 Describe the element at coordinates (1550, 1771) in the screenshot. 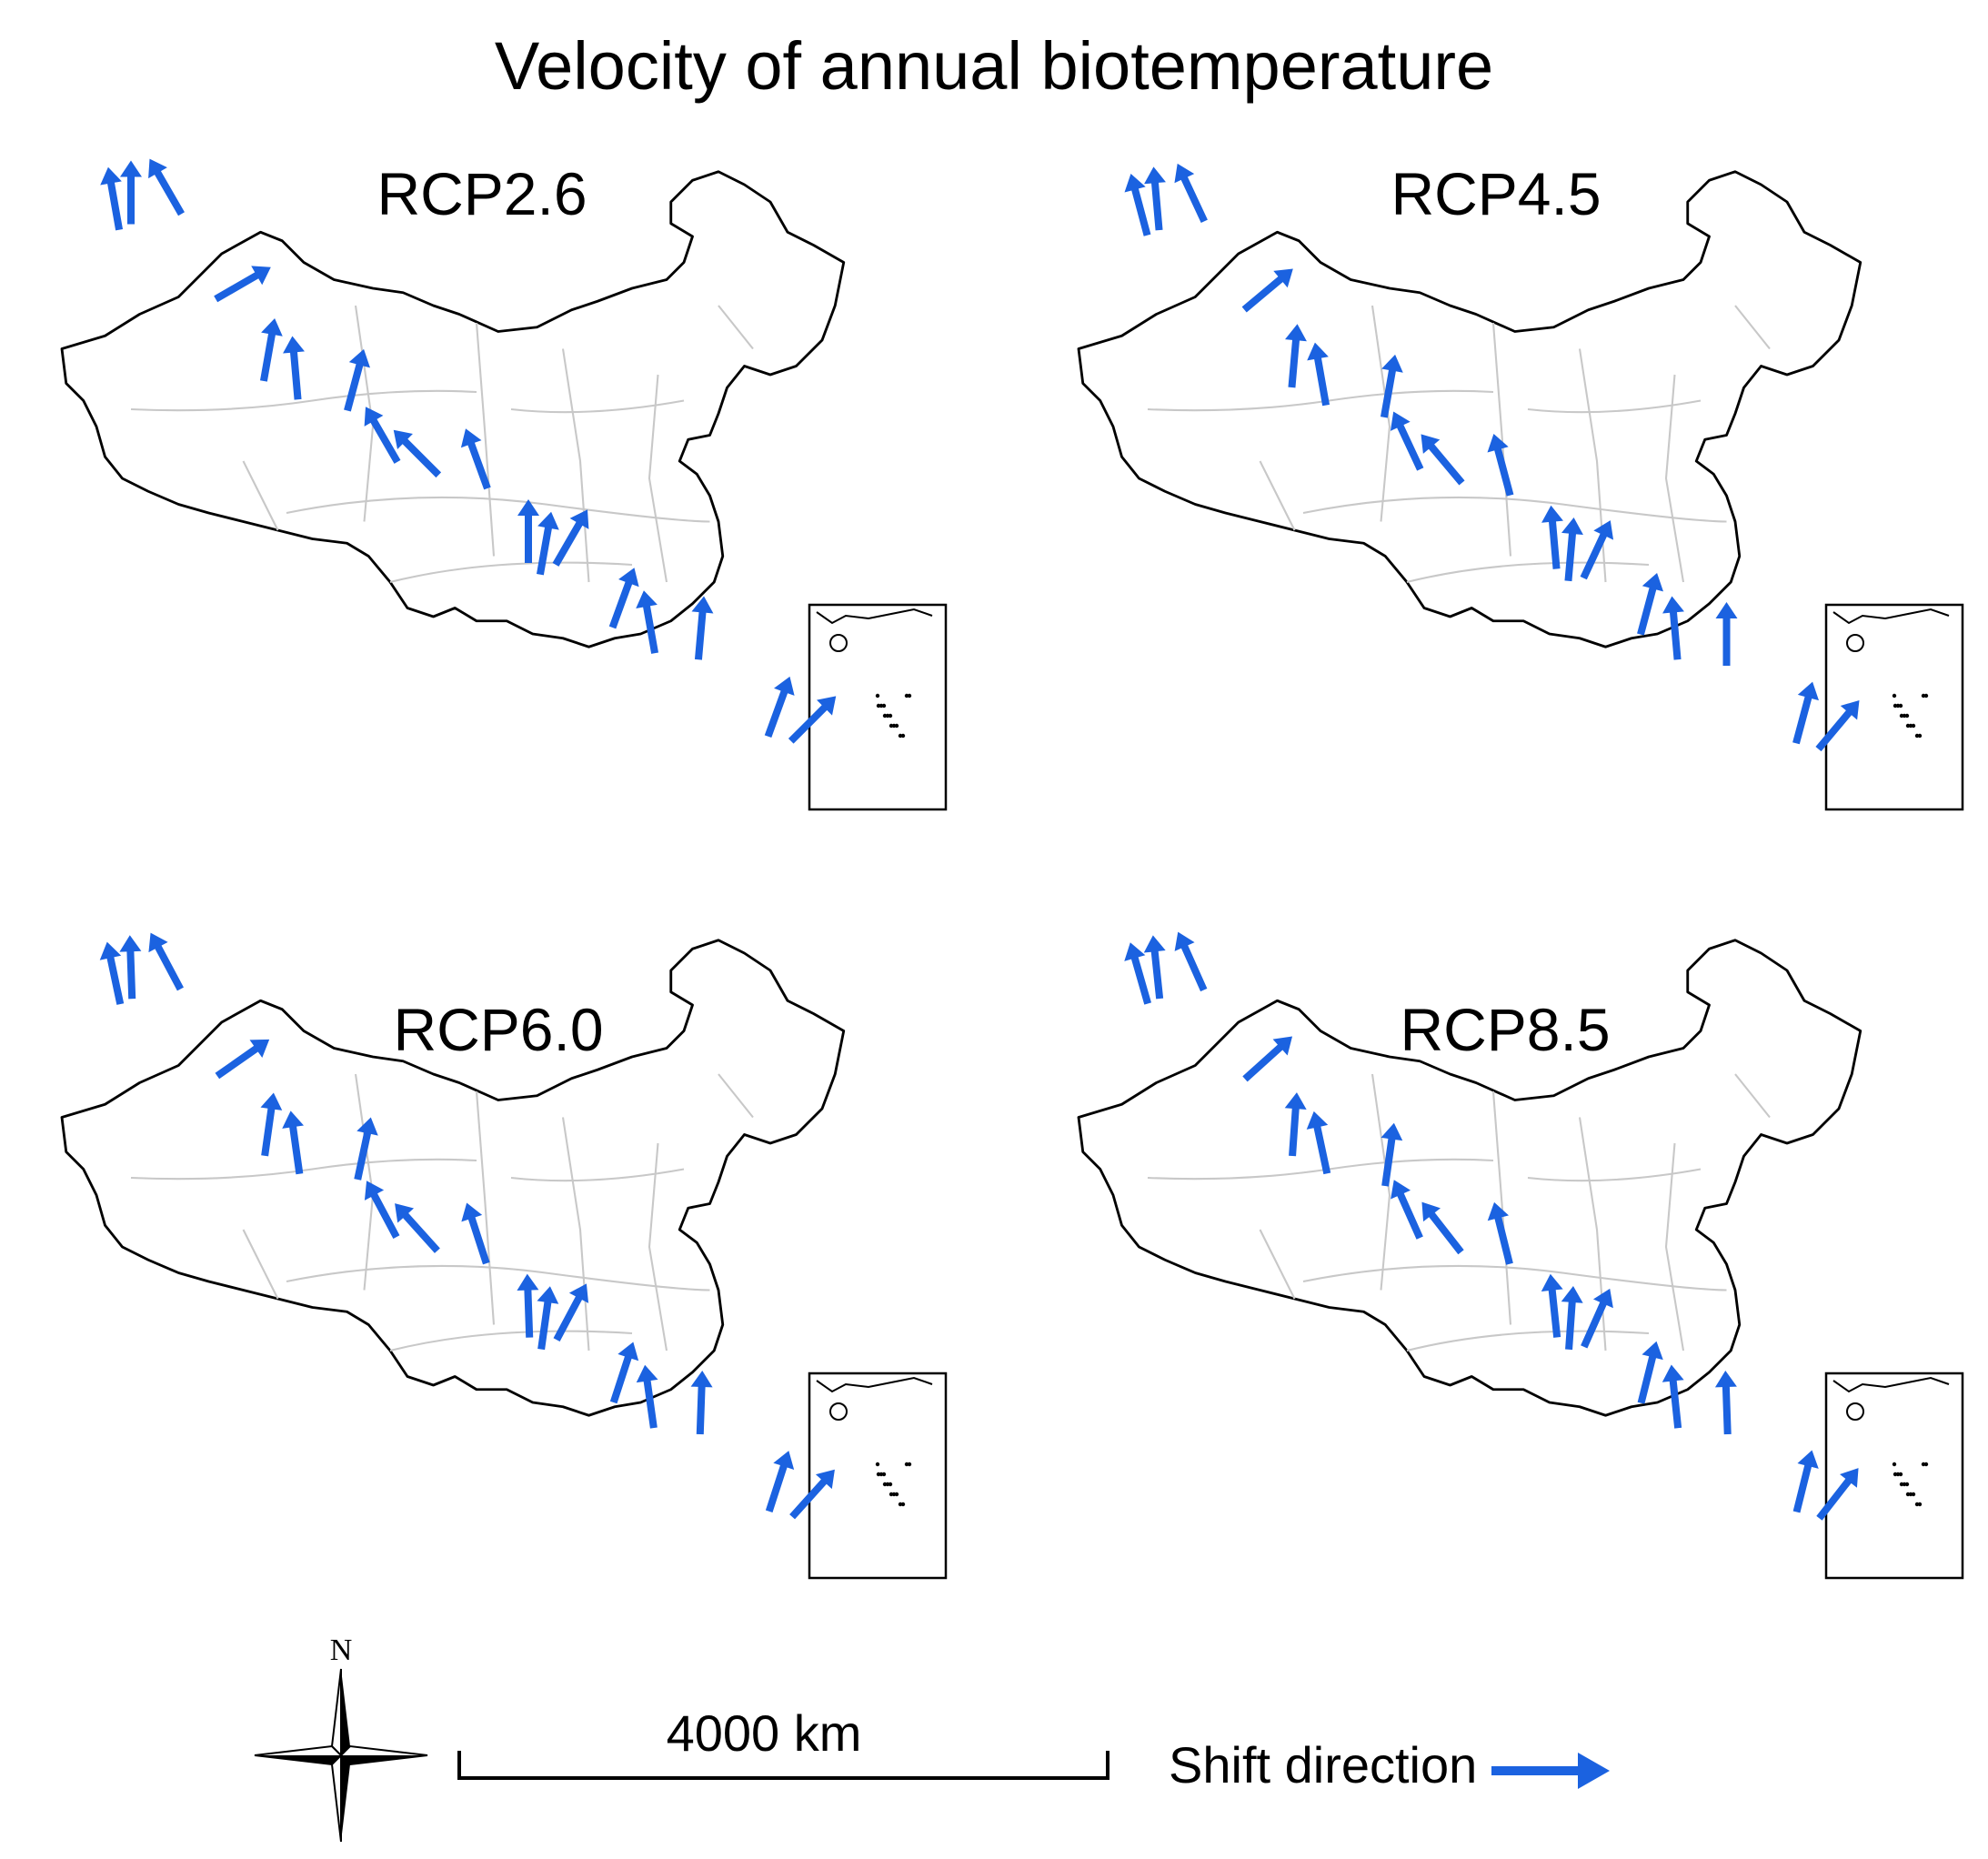

I see `arrow-right-icon` at that location.